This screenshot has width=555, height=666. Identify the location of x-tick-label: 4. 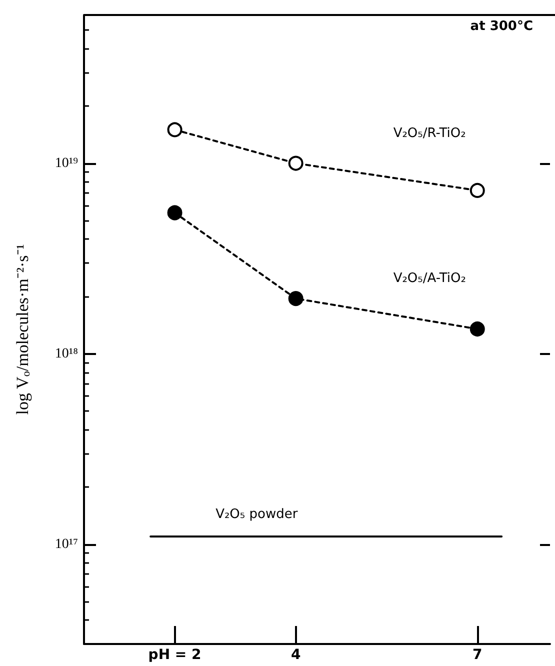
(295, 655).